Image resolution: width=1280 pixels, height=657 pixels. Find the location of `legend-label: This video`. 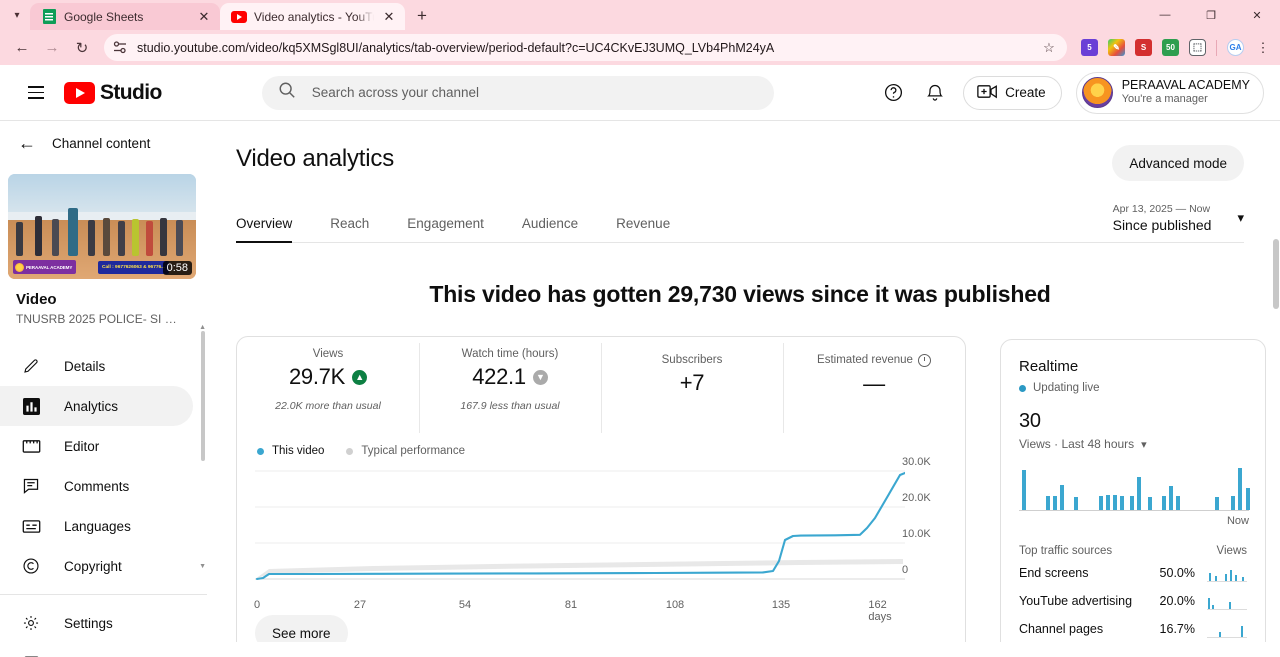

legend-label: This video is located at coordinates (298, 451).